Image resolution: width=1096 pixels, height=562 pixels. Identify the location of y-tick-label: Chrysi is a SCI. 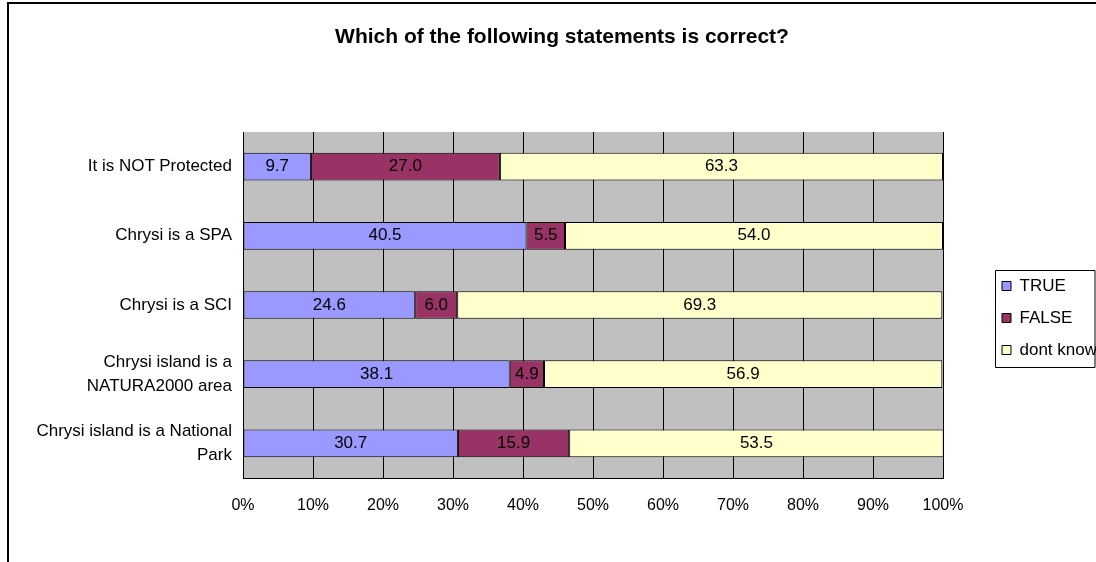
(175, 304).